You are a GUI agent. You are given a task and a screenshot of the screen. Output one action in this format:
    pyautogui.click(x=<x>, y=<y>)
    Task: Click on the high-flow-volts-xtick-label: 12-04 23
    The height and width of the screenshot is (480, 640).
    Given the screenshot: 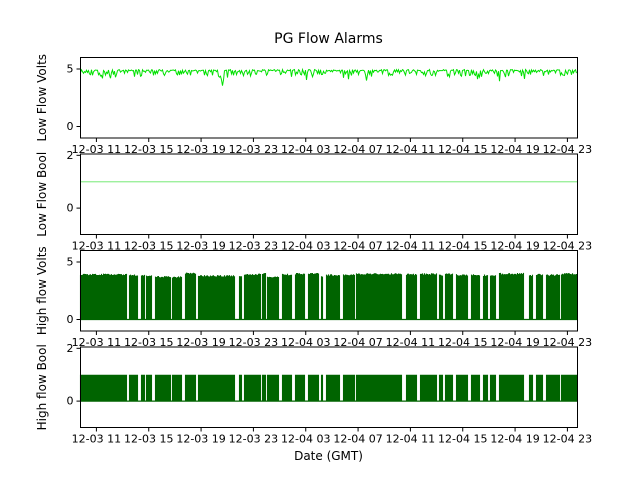 What is the action you would take?
    pyautogui.click(x=567, y=342)
    